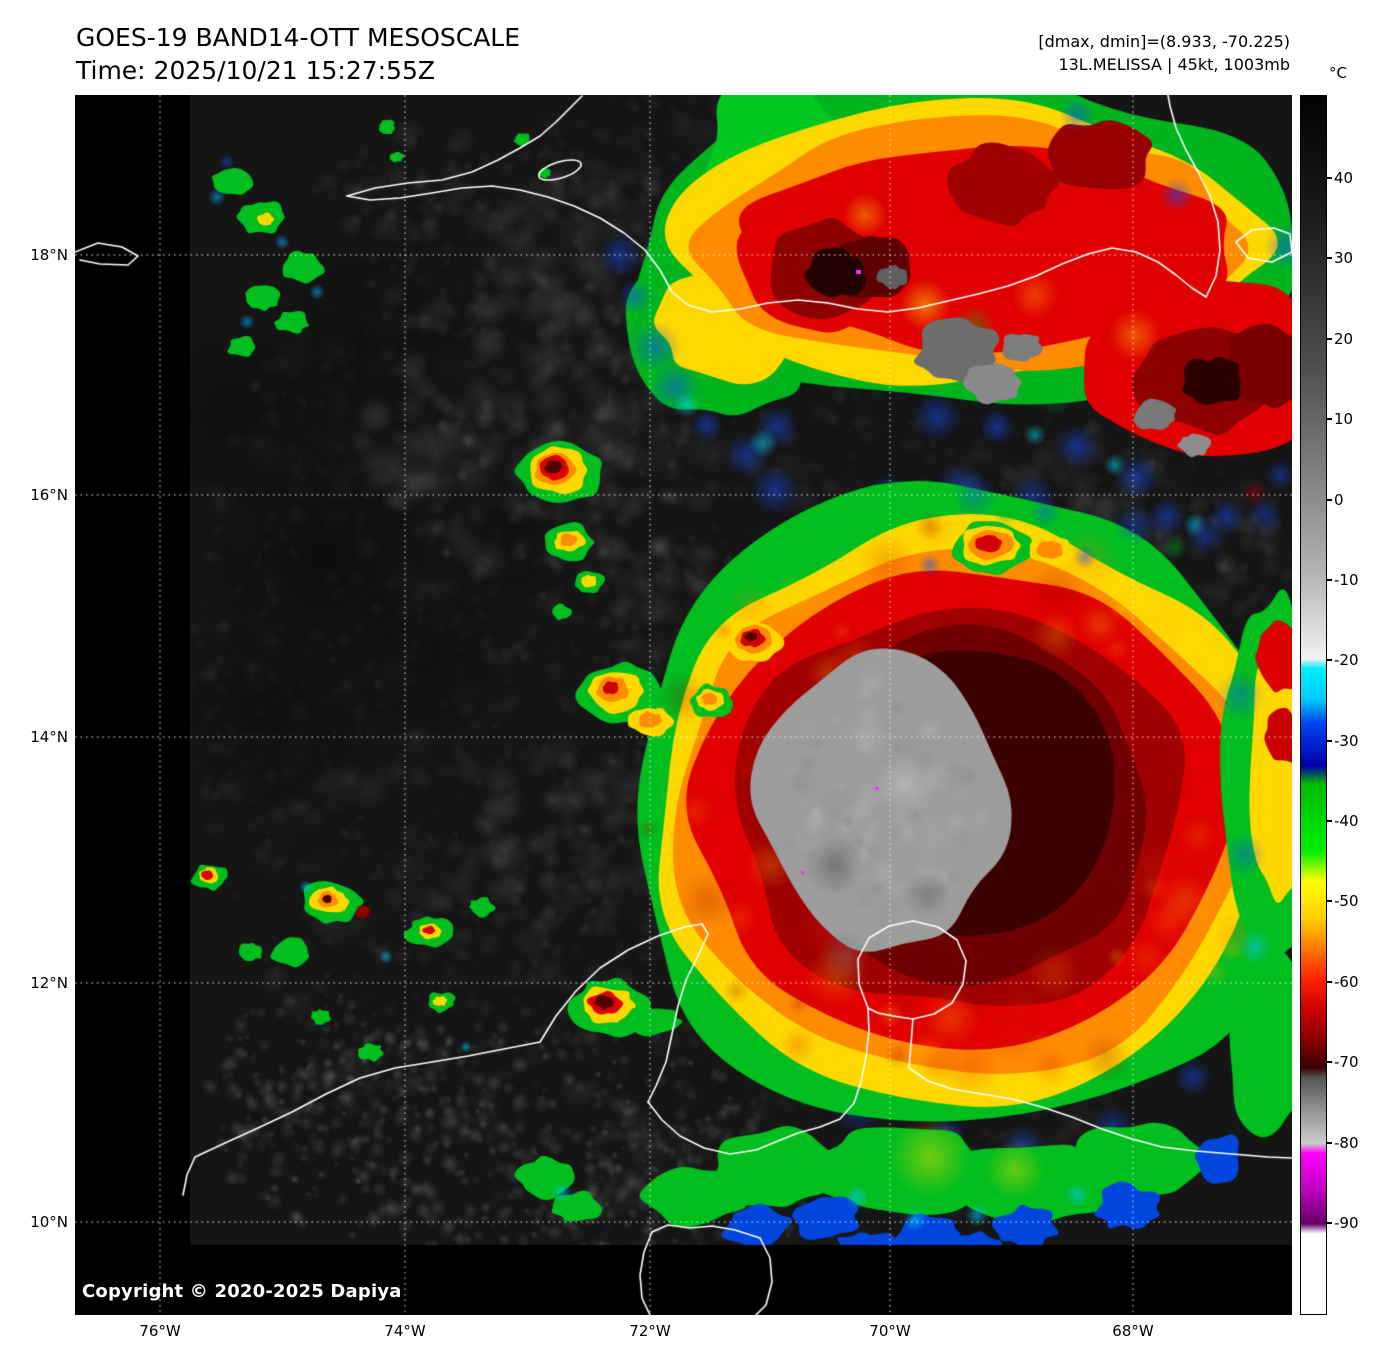 This screenshot has height=1359, width=1390. I want to click on lat-axis-label: 14°N, so click(49, 737).